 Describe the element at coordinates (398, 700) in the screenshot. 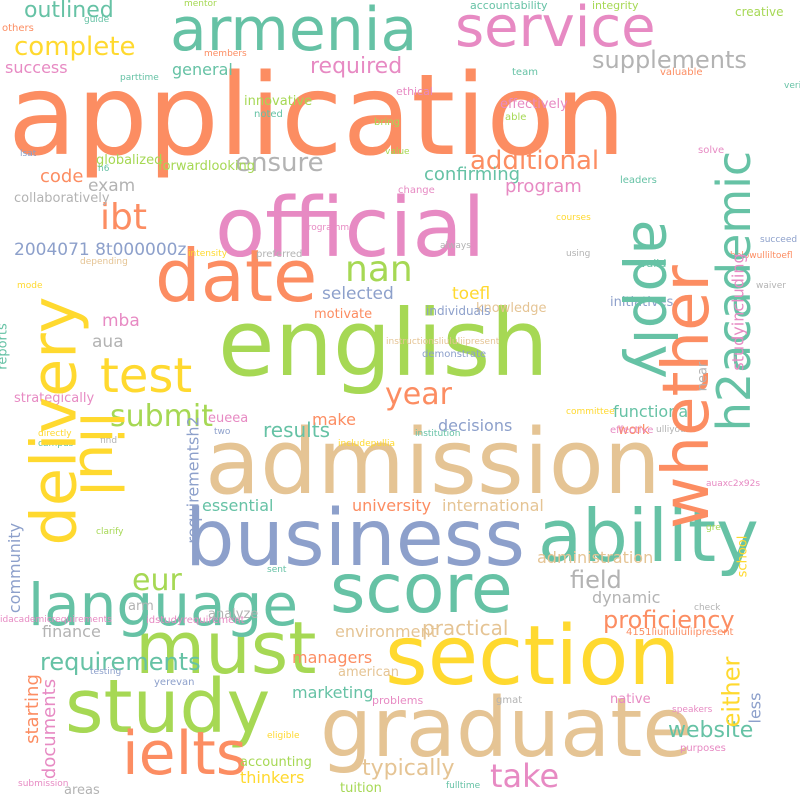

I see `word-accountability: problems` at that location.